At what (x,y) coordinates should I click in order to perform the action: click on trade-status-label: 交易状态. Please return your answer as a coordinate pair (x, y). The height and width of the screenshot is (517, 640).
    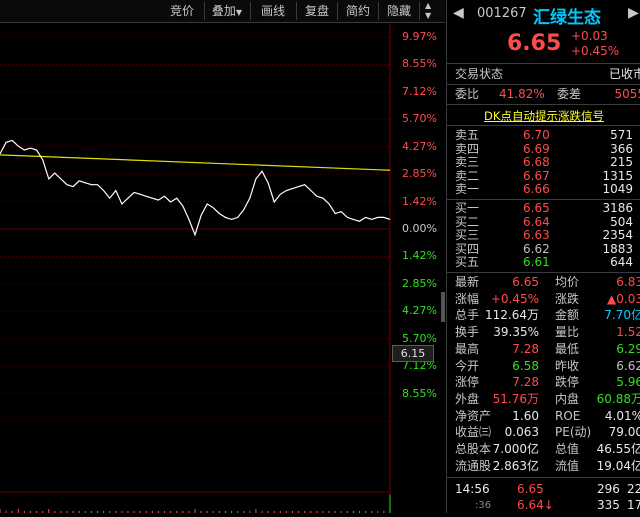
    Looking at the image, I should click on (479, 74).